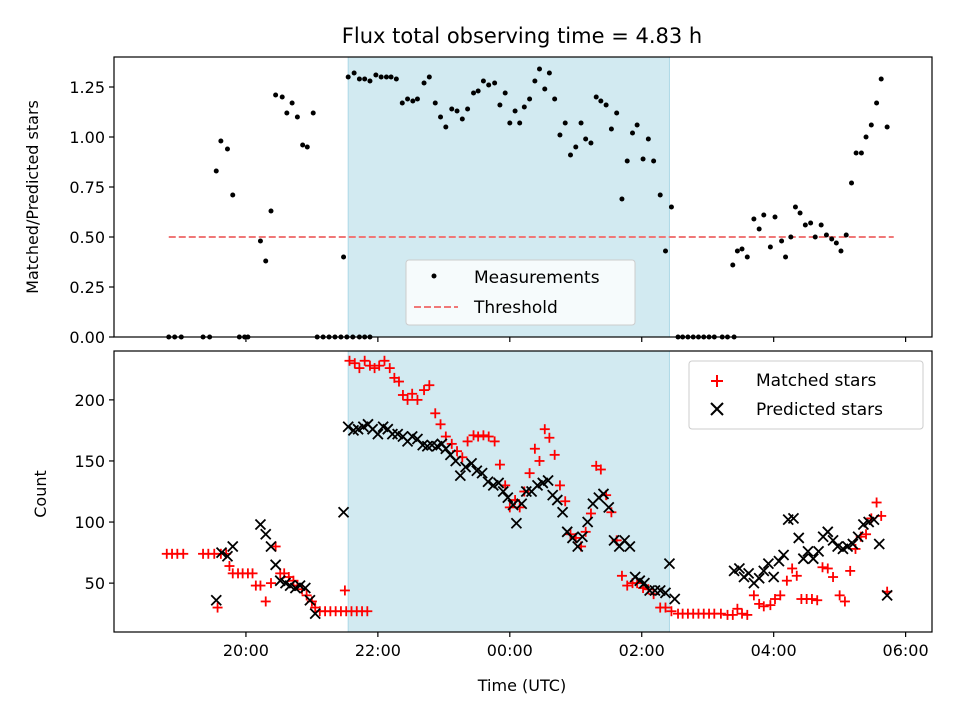  I want to click on legend-measurements-marker, so click(434, 276).